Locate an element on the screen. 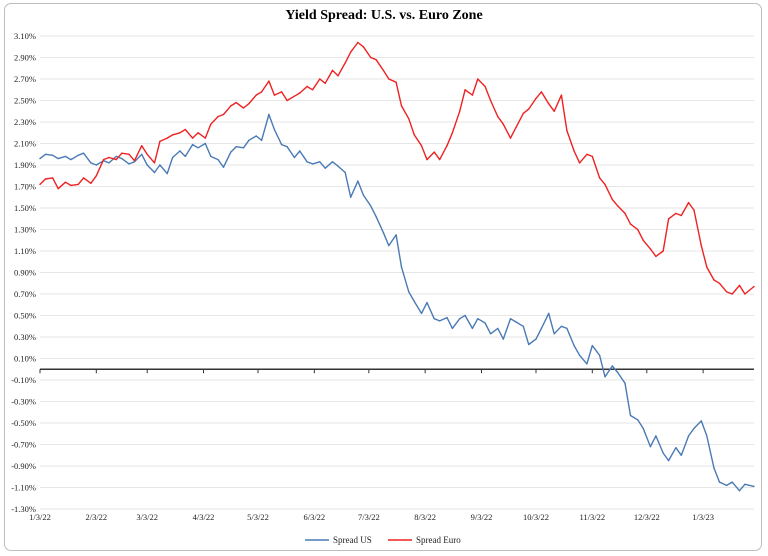  y-tick-label: 1.30% is located at coordinates (25, 230).